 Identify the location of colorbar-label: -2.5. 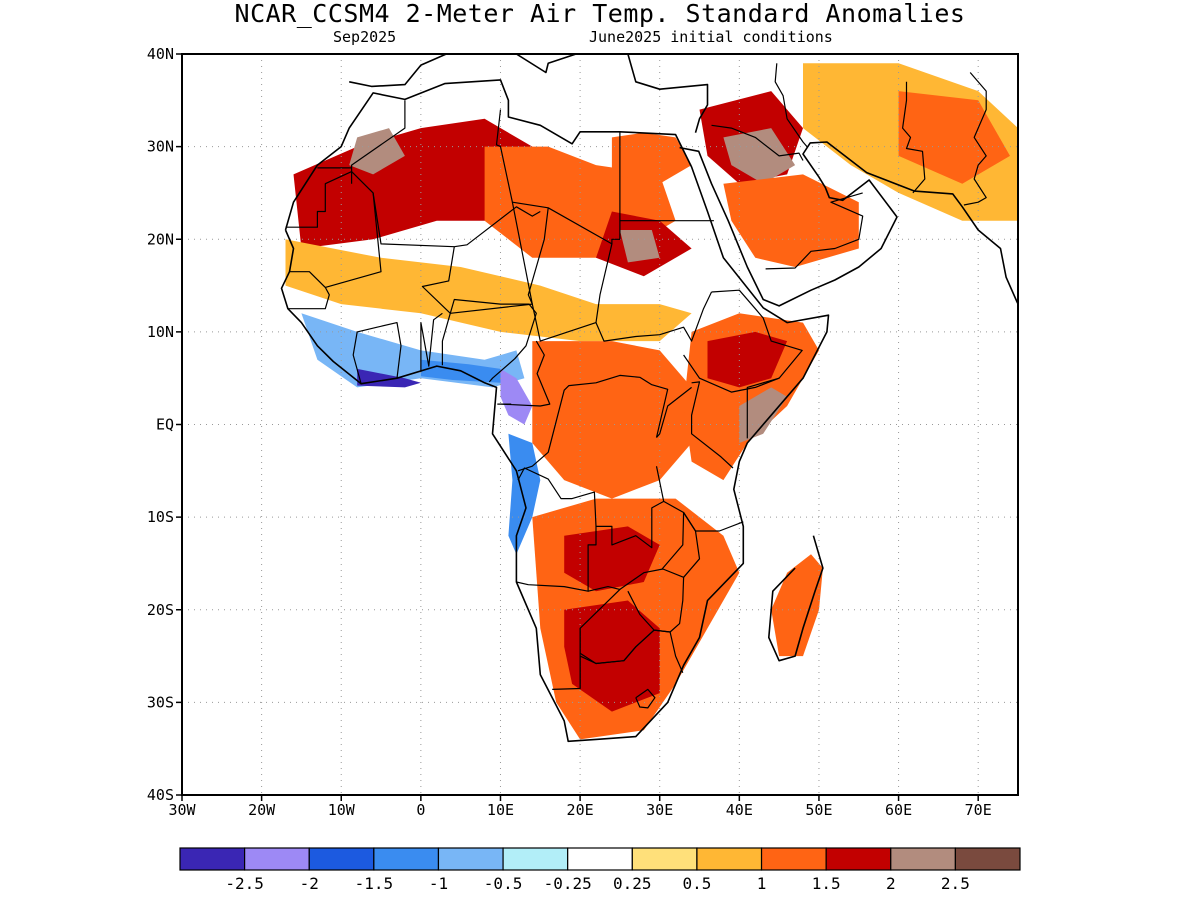
(244, 883).